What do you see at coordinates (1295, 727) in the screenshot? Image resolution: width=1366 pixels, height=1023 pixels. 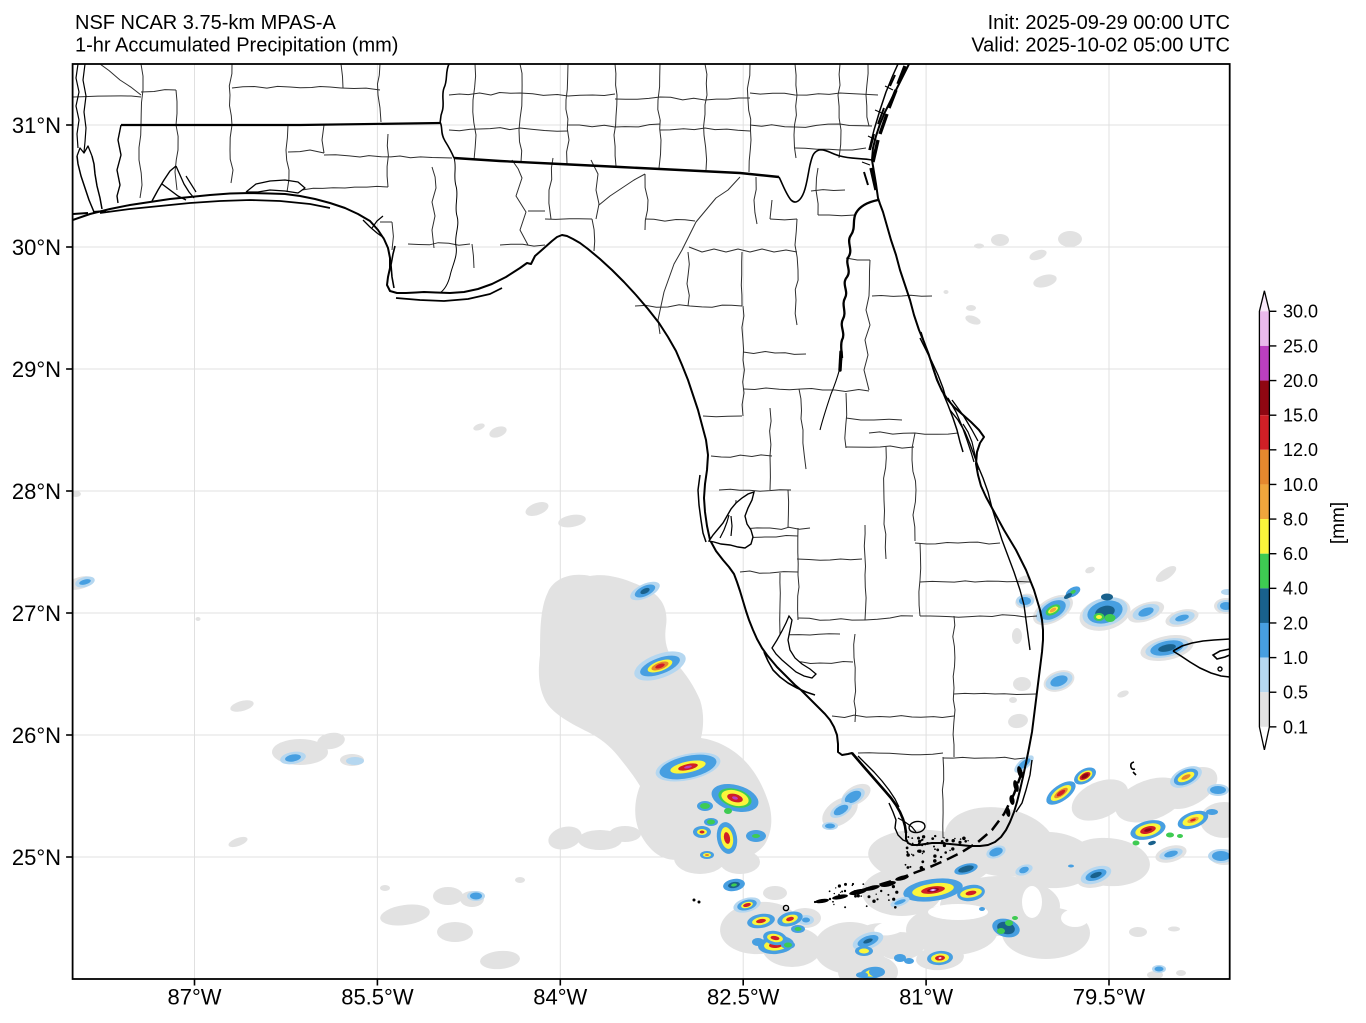 I see `svg-text: 0.1` at bounding box center [1295, 727].